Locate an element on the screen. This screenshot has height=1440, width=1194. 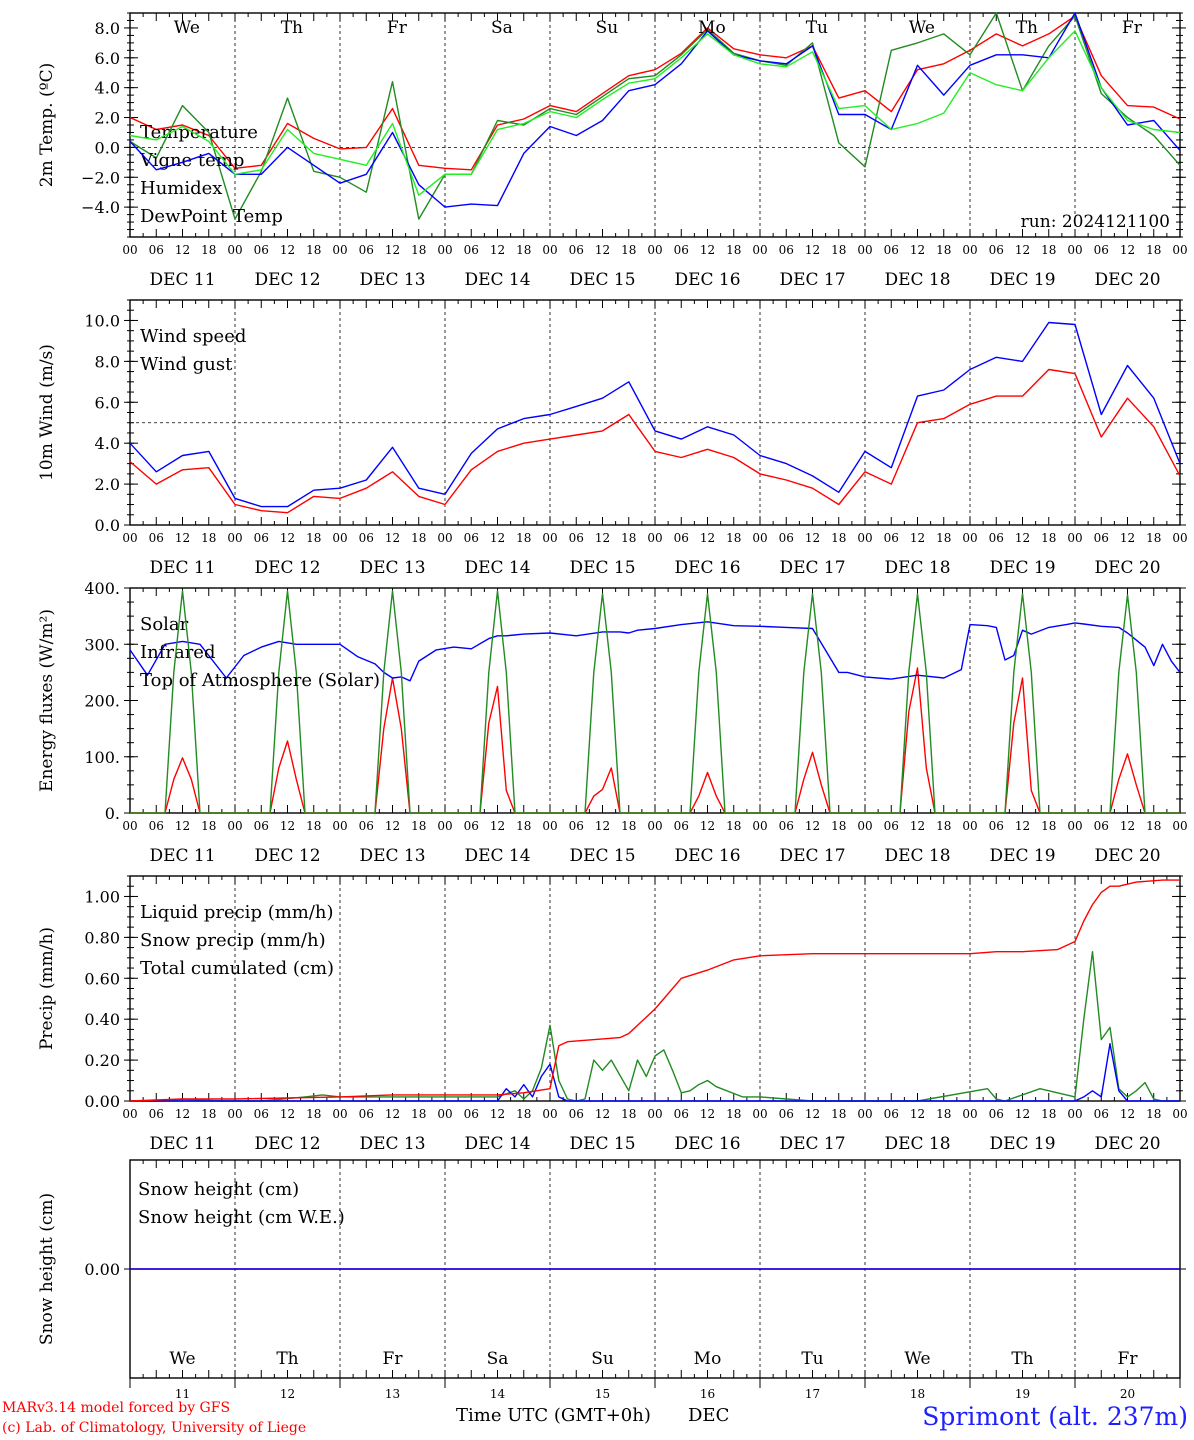
y-tick-label: 8.0 is located at coordinates (107, 361).